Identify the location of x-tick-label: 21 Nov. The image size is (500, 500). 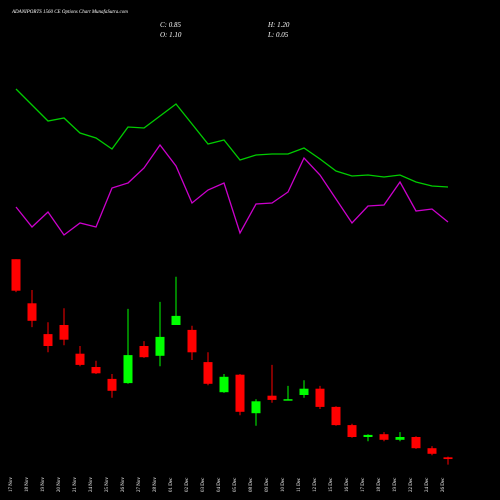
(75, 484).